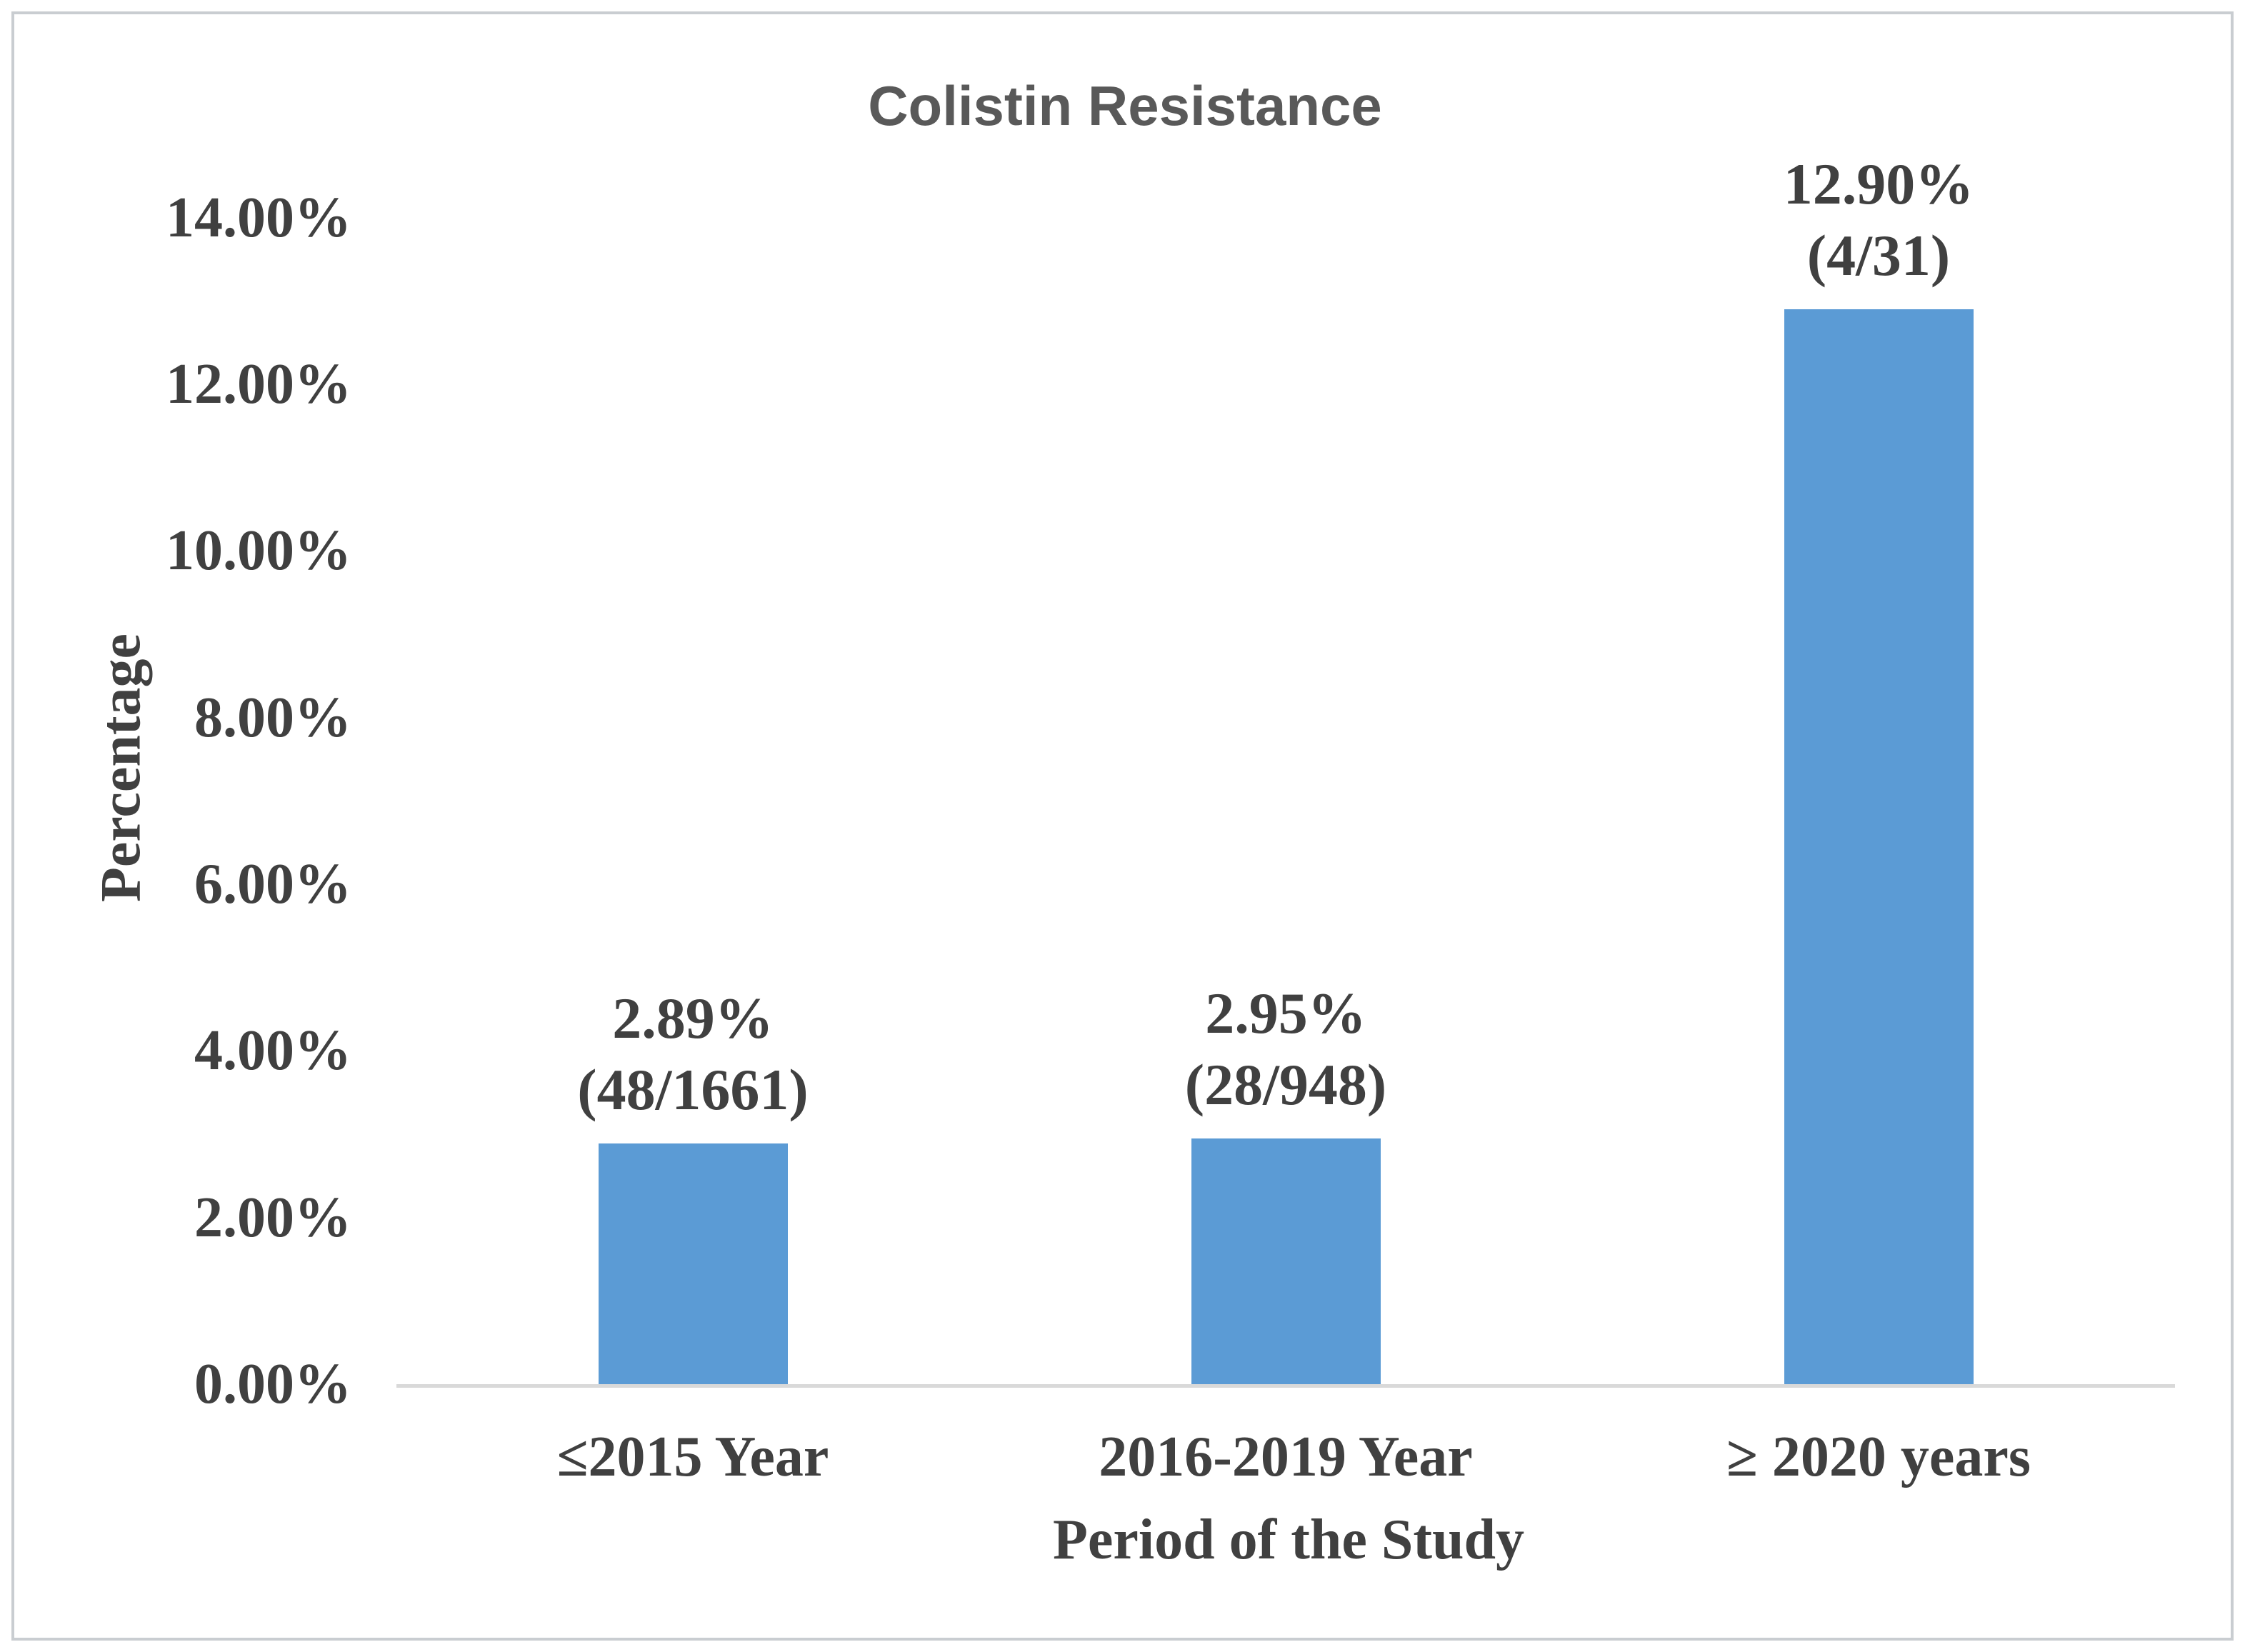 The image size is (2245, 1652). What do you see at coordinates (1285, 1049) in the screenshot?
I see `bar-value-label: 2.95% (28/948)` at bounding box center [1285, 1049].